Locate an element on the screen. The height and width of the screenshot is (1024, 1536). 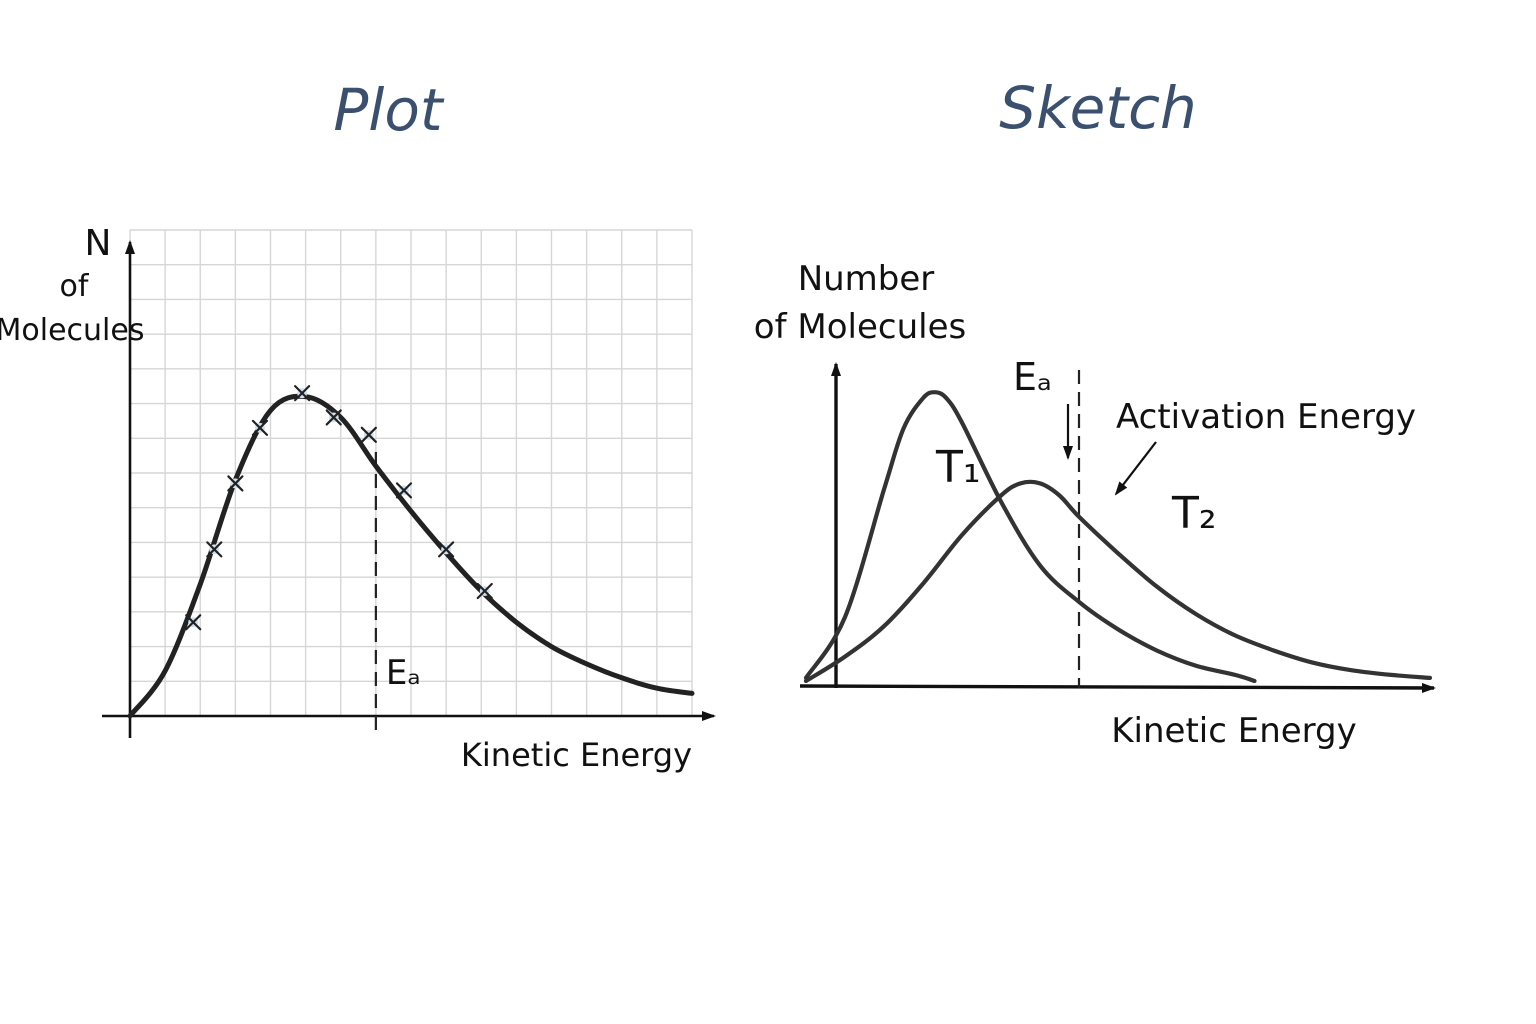
sketch-x-axis is located at coordinates (1117, 687).